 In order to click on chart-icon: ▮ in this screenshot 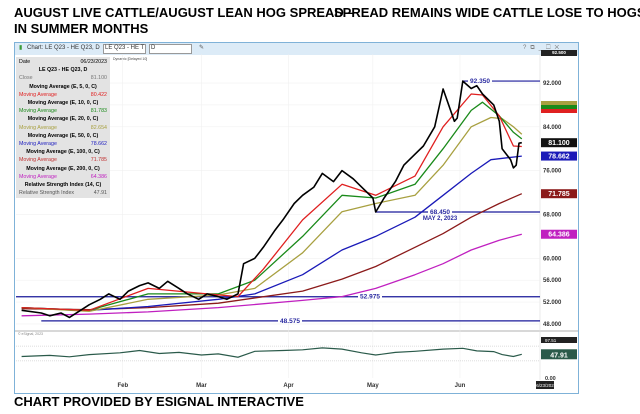, I will do `click(21, 48)`.